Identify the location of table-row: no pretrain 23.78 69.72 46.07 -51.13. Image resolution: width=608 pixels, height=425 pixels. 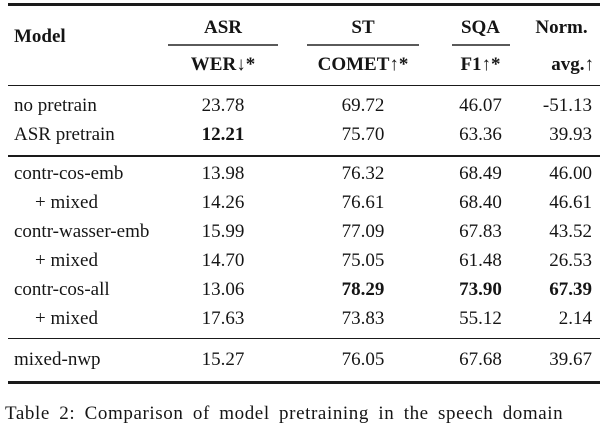
(304, 105).